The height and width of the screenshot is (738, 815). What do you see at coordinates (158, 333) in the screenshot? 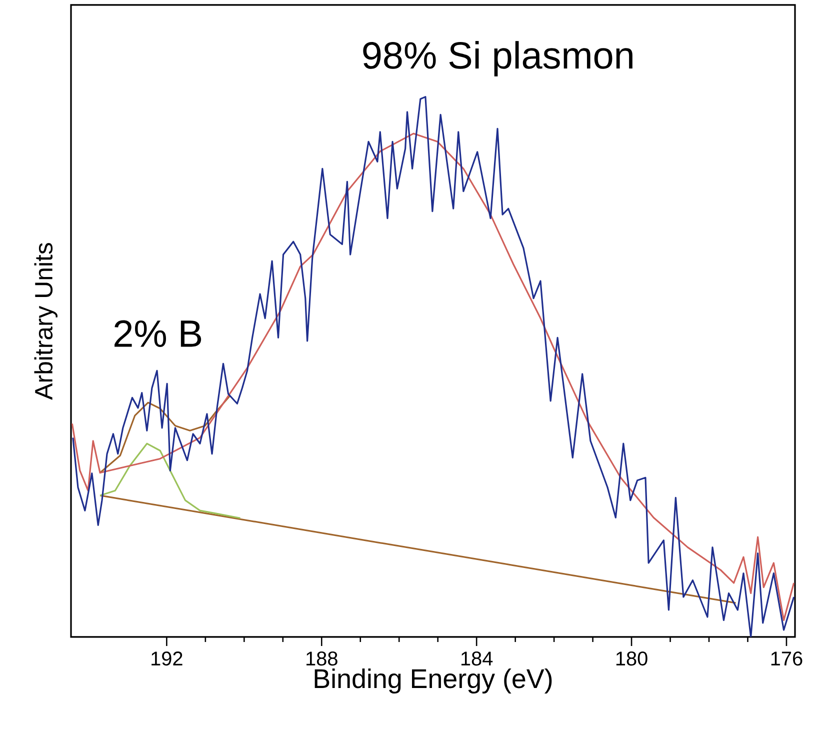
I see `annotation: 2% B` at bounding box center [158, 333].